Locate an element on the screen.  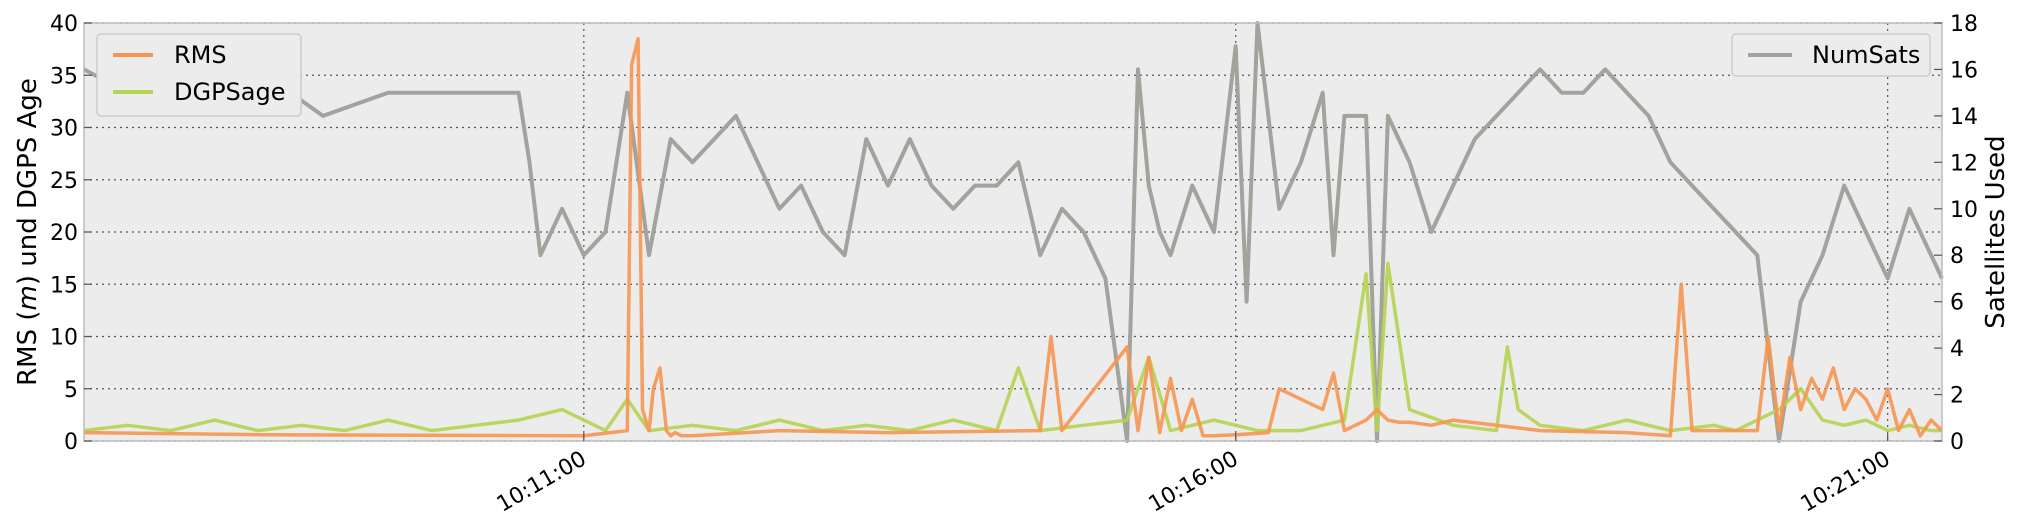
right-tick-label: 14 is located at coordinates (1964, 117).